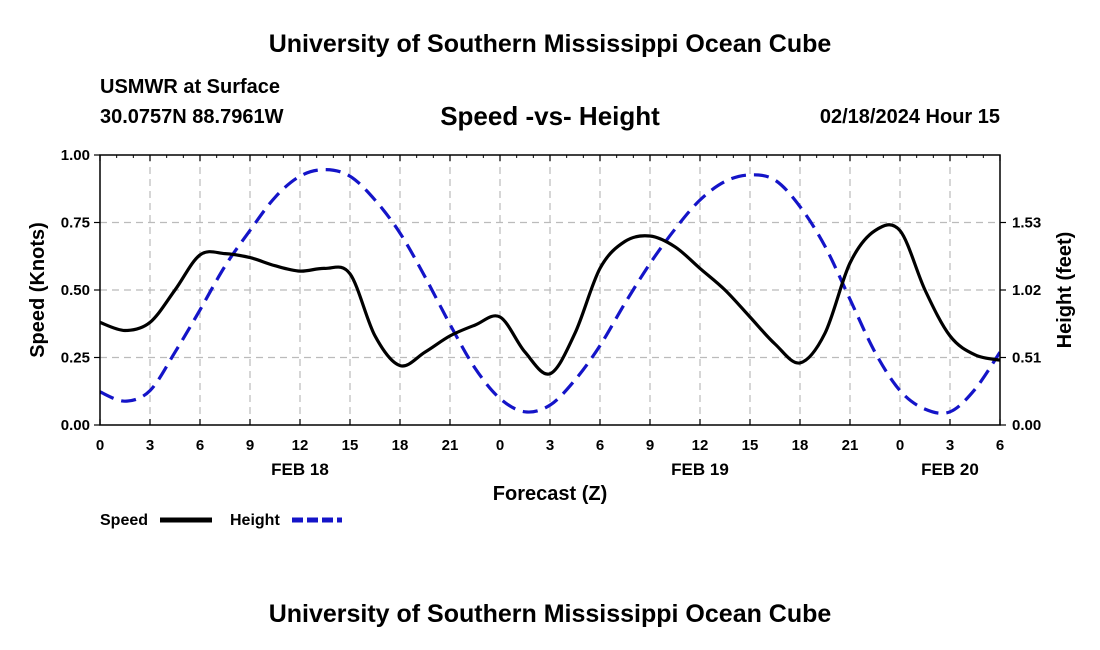 This screenshot has width=1100, height=650. What do you see at coordinates (950, 469) in the screenshot?
I see `day-label: FEB 20` at bounding box center [950, 469].